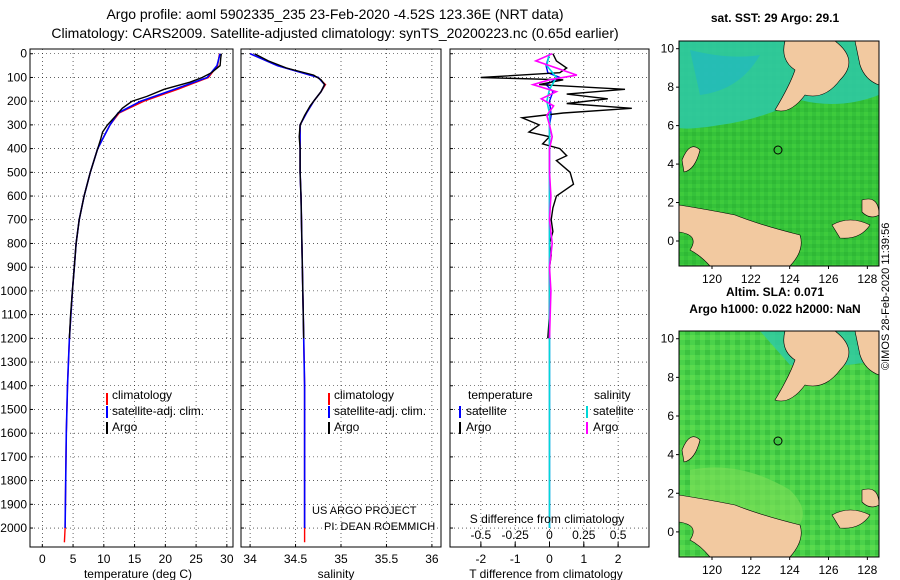 This screenshot has height=580, width=900. I want to click on y-tick-label-depth: 800, so click(17, 243).